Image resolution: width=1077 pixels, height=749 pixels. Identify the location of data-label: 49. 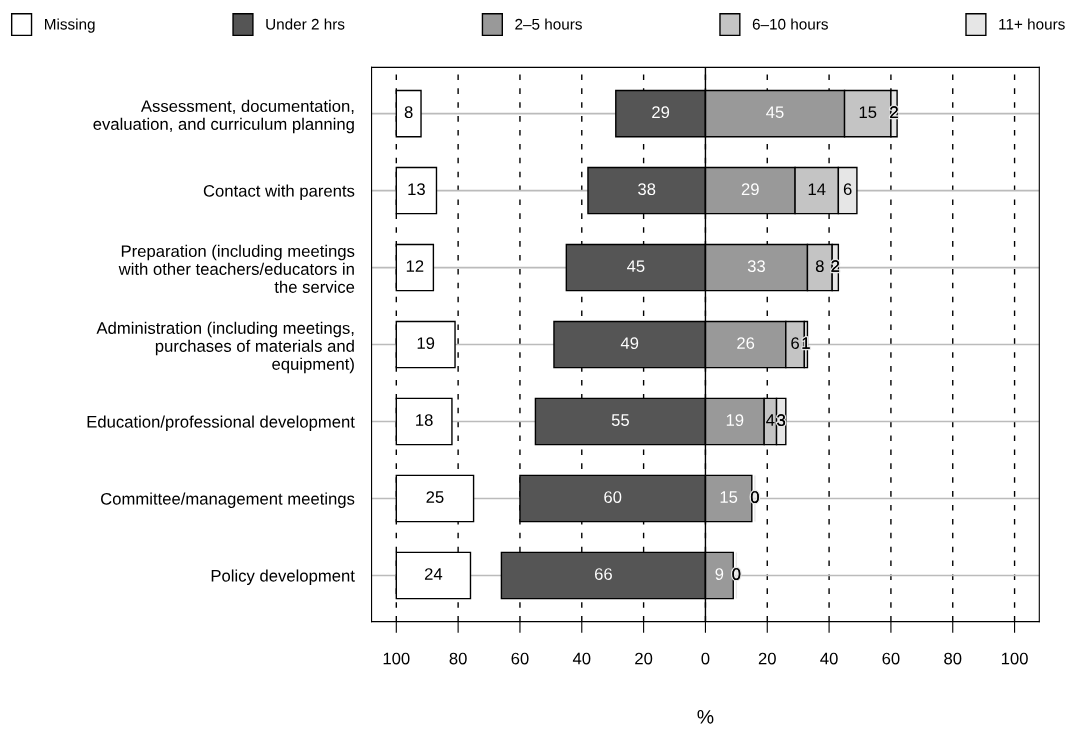
(629, 343).